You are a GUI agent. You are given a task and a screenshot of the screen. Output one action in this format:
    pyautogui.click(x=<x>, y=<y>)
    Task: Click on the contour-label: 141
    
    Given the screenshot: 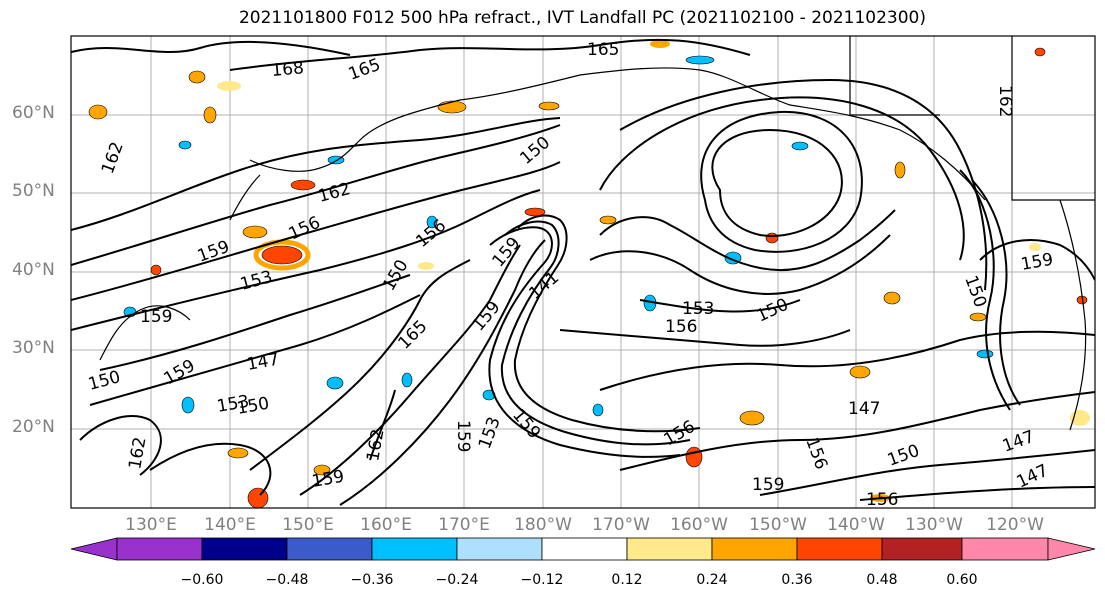 What is the action you would take?
    pyautogui.click(x=544, y=286)
    